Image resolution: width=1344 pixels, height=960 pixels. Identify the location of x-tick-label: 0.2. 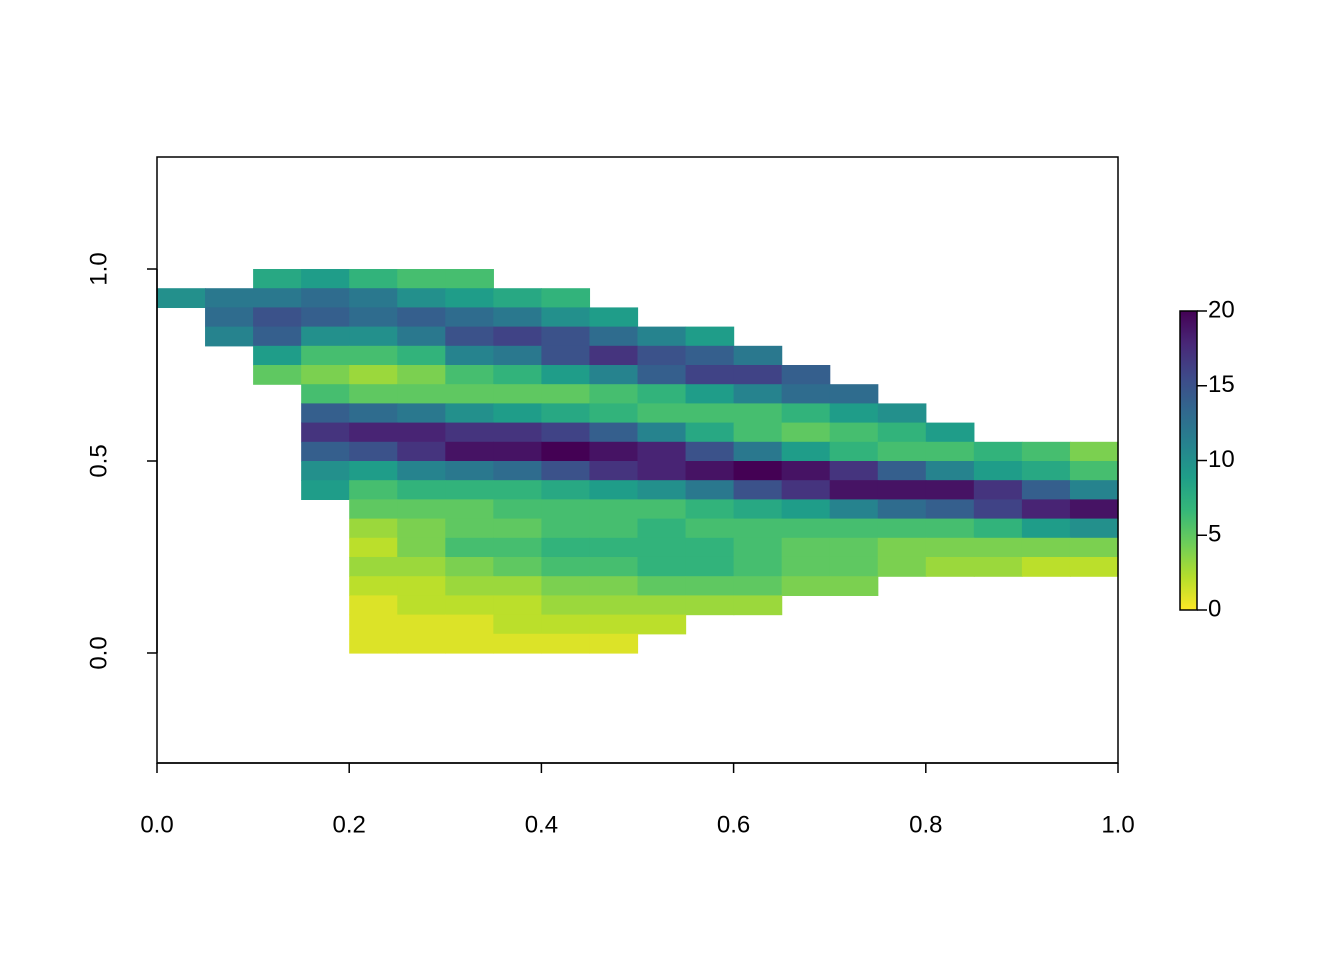
(349, 824).